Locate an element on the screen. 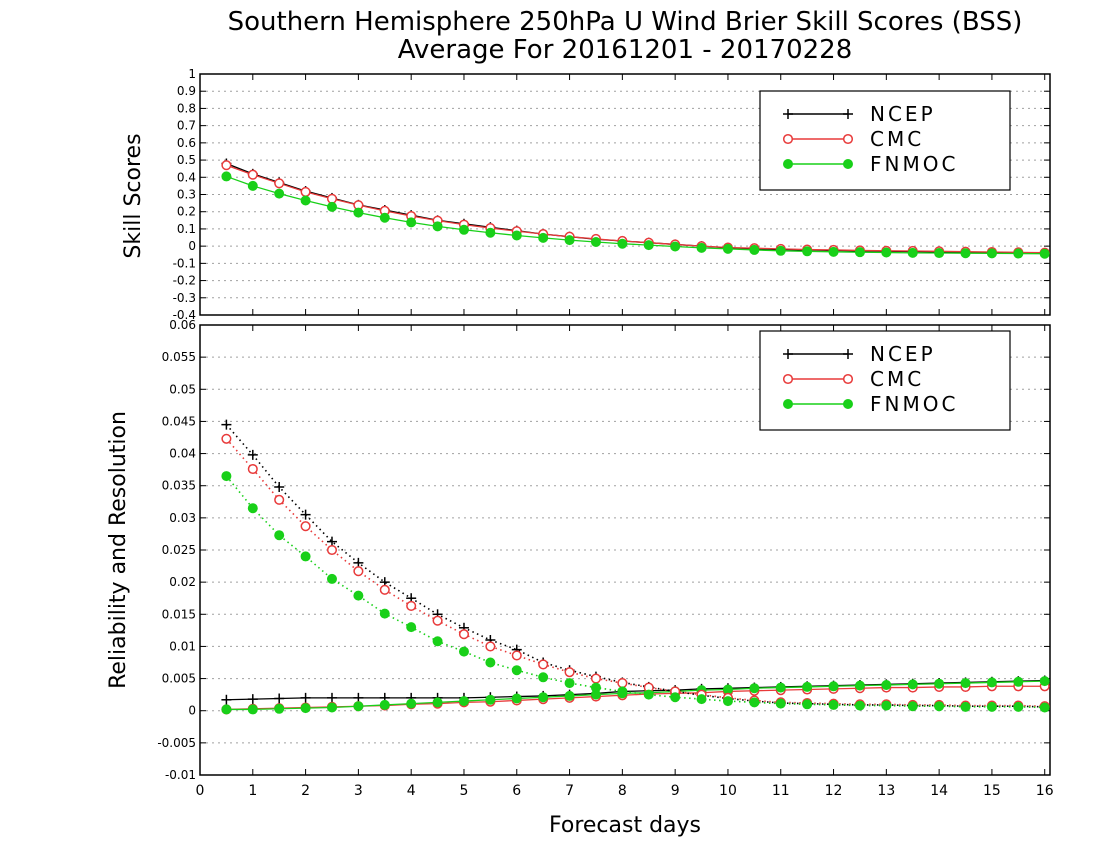 The height and width of the screenshot is (850, 1100). chart-subtitle: Average For 20161201 - 20170228 is located at coordinates (625, 50).